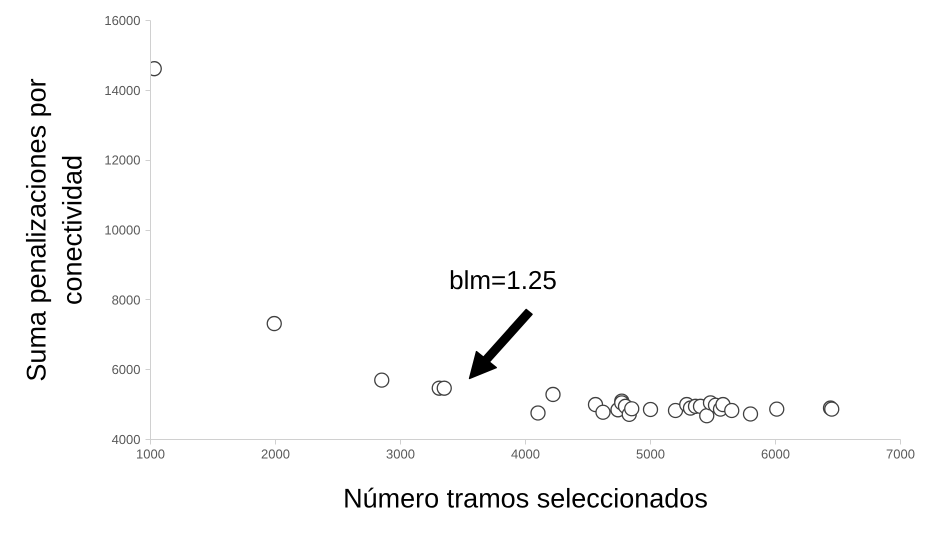 The image size is (928, 549). Describe the element at coordinates (525, 454) in the screenshot. I see `x-tick-label: 4000` at that location.